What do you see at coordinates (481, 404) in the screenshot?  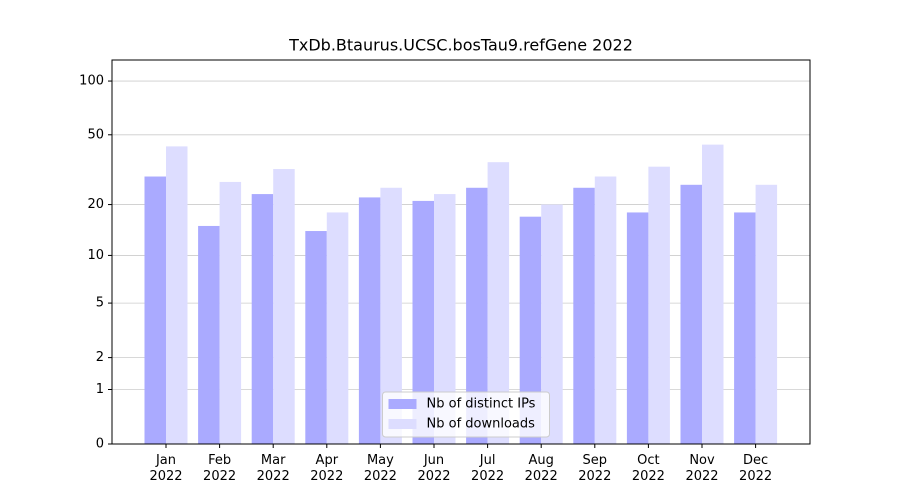 I see `legend-label: Nb of distinct IPs` at bounding box center [481, 404].